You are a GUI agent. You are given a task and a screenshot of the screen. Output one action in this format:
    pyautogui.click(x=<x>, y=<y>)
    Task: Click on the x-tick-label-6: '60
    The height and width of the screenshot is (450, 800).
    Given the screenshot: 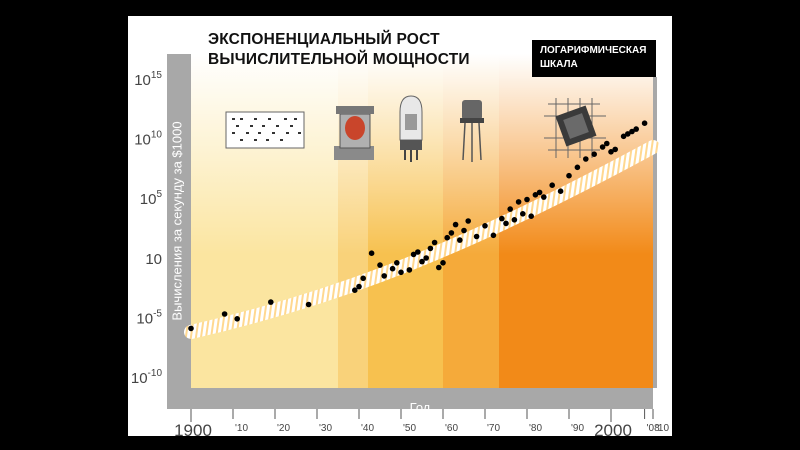 What is the action you would take?
    pyautogui.click(x=451, y=428)
    